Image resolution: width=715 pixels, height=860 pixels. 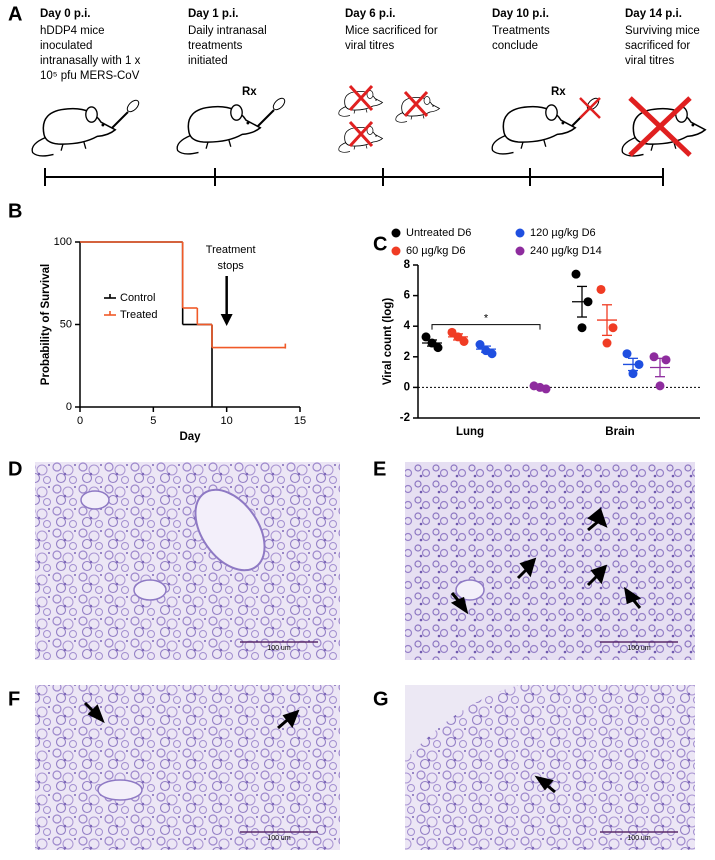 I want to click on micrograph-g, so click(x=550, y=767).